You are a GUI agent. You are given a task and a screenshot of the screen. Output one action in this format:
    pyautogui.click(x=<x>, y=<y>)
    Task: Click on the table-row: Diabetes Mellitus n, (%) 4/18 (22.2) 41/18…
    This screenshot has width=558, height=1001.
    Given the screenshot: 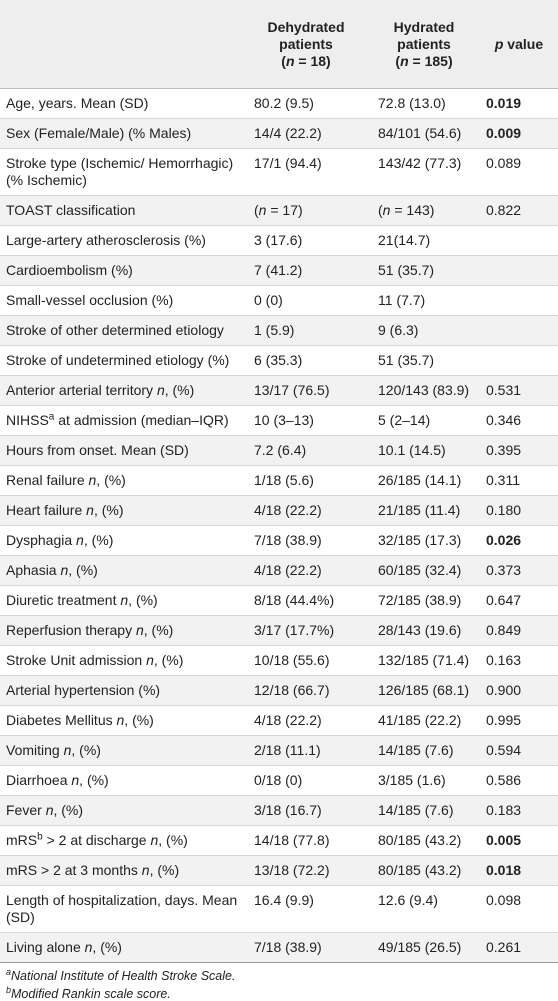 What is the action you would take?
    pyautogui.click(x=279, y=720)
    